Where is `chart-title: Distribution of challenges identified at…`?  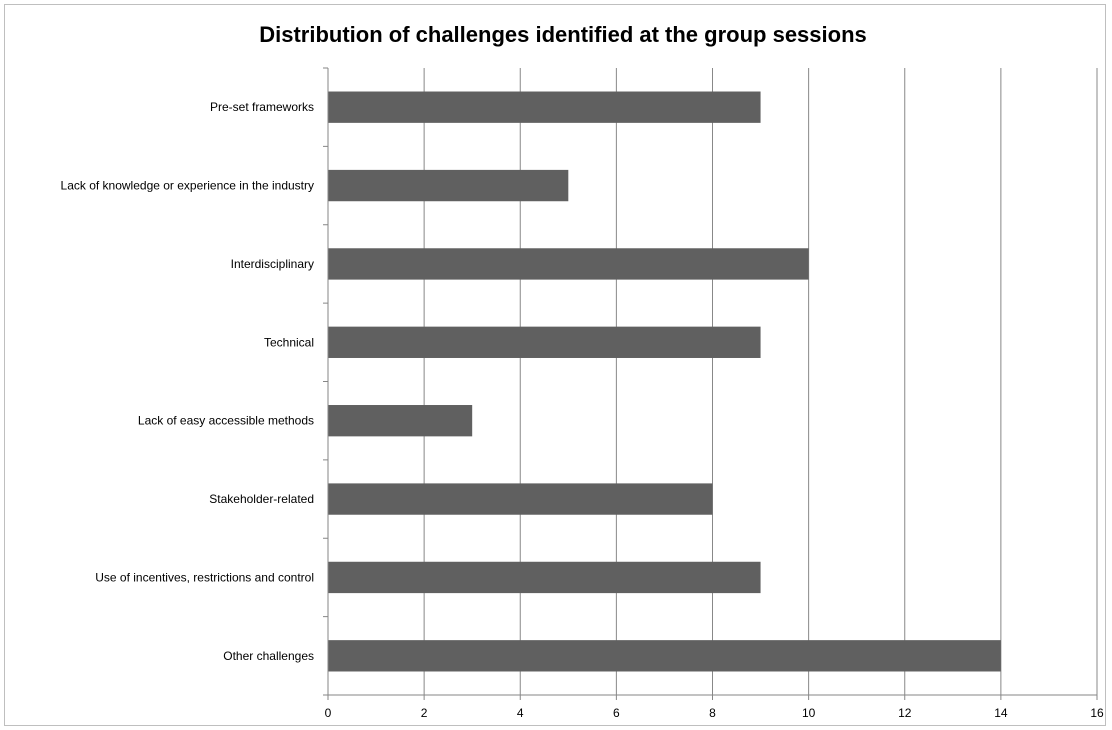
chart-title: Distribution of challenges identified at… is located at coordinates (563, 34).